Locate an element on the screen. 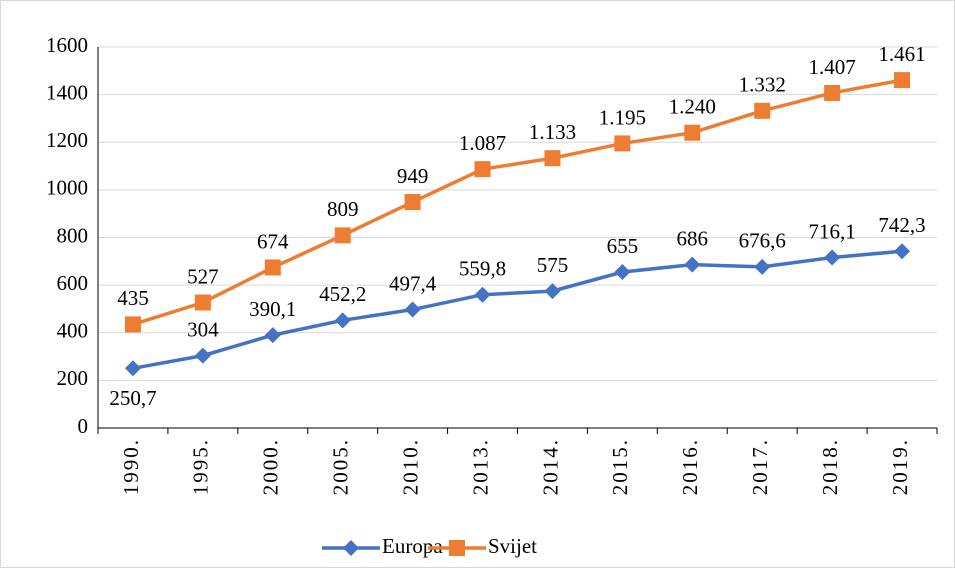 The height and width of the screenshot is (568, 955). y-tick-label: 1600 is located at coordinates (67, 45).